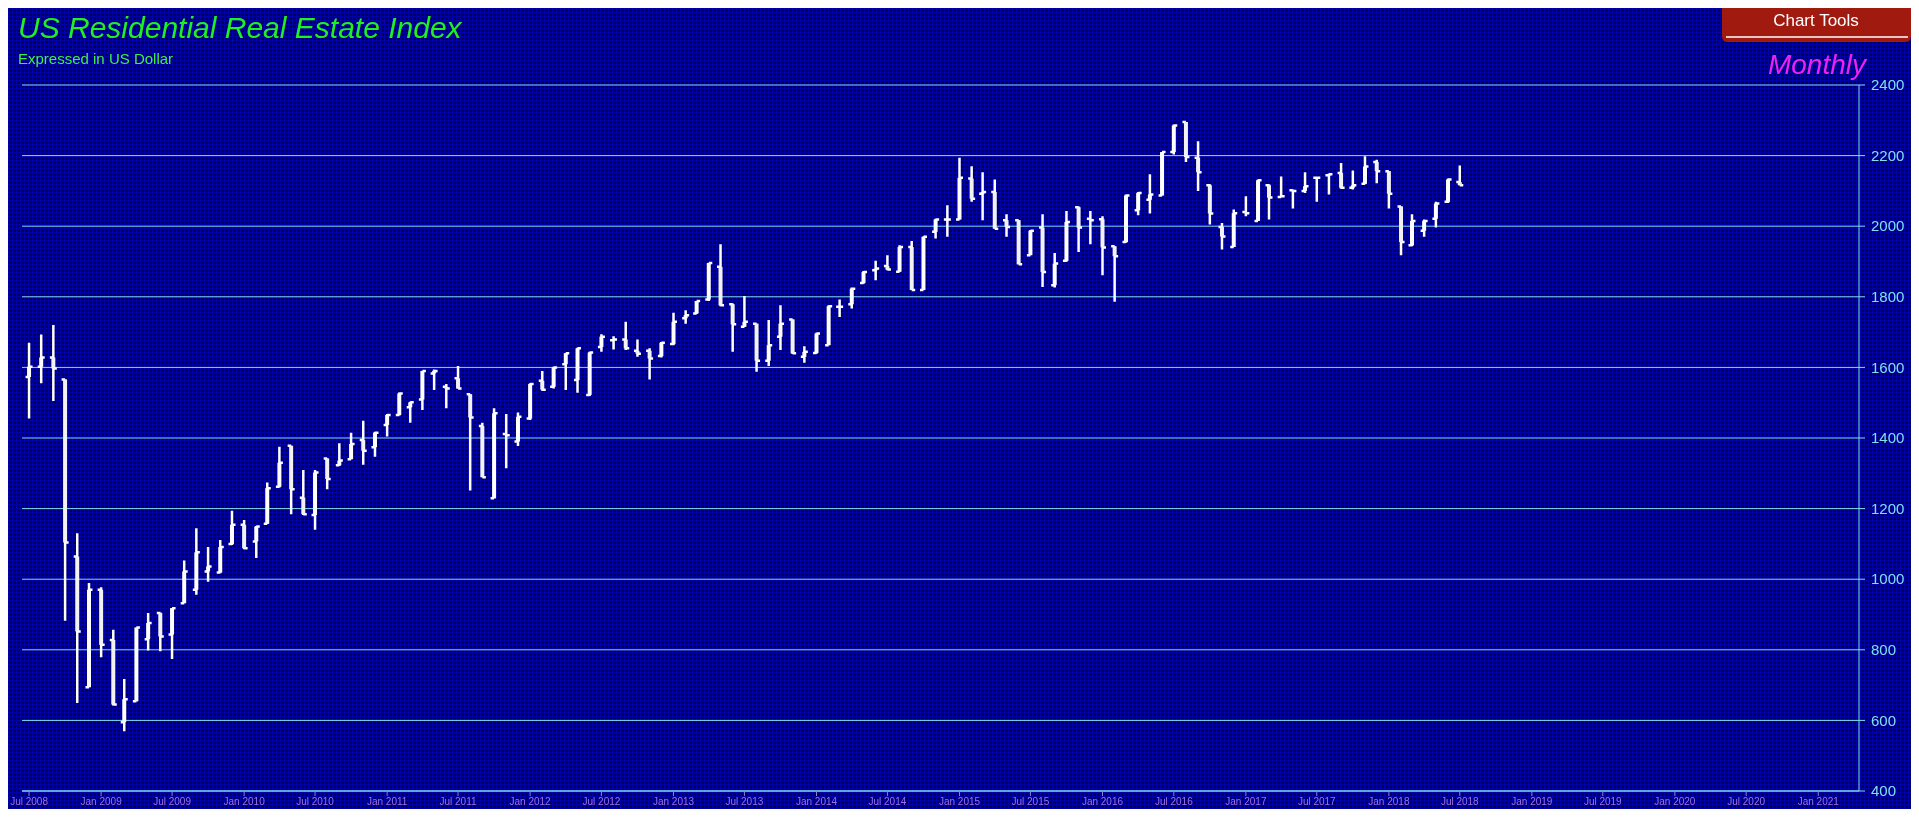 This screenshot has height=817, width=1919. What do you see at coordinates (1532, 801) in the screenshot?
I see `x-tick-label: Jan 2019` at bounding box center [1532, 801].